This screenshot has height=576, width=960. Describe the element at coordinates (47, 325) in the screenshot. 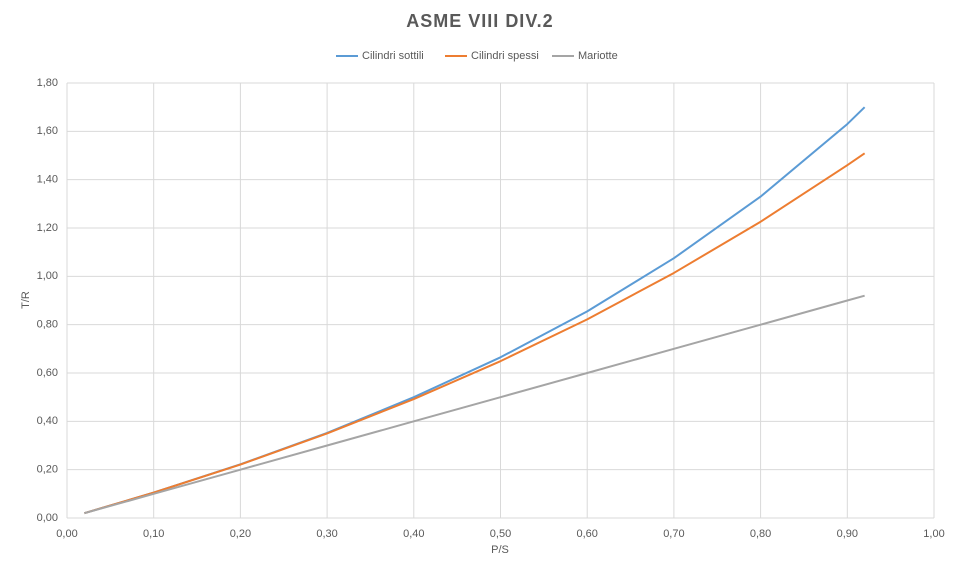

I see `y-tick-label: 0,80` at that location.